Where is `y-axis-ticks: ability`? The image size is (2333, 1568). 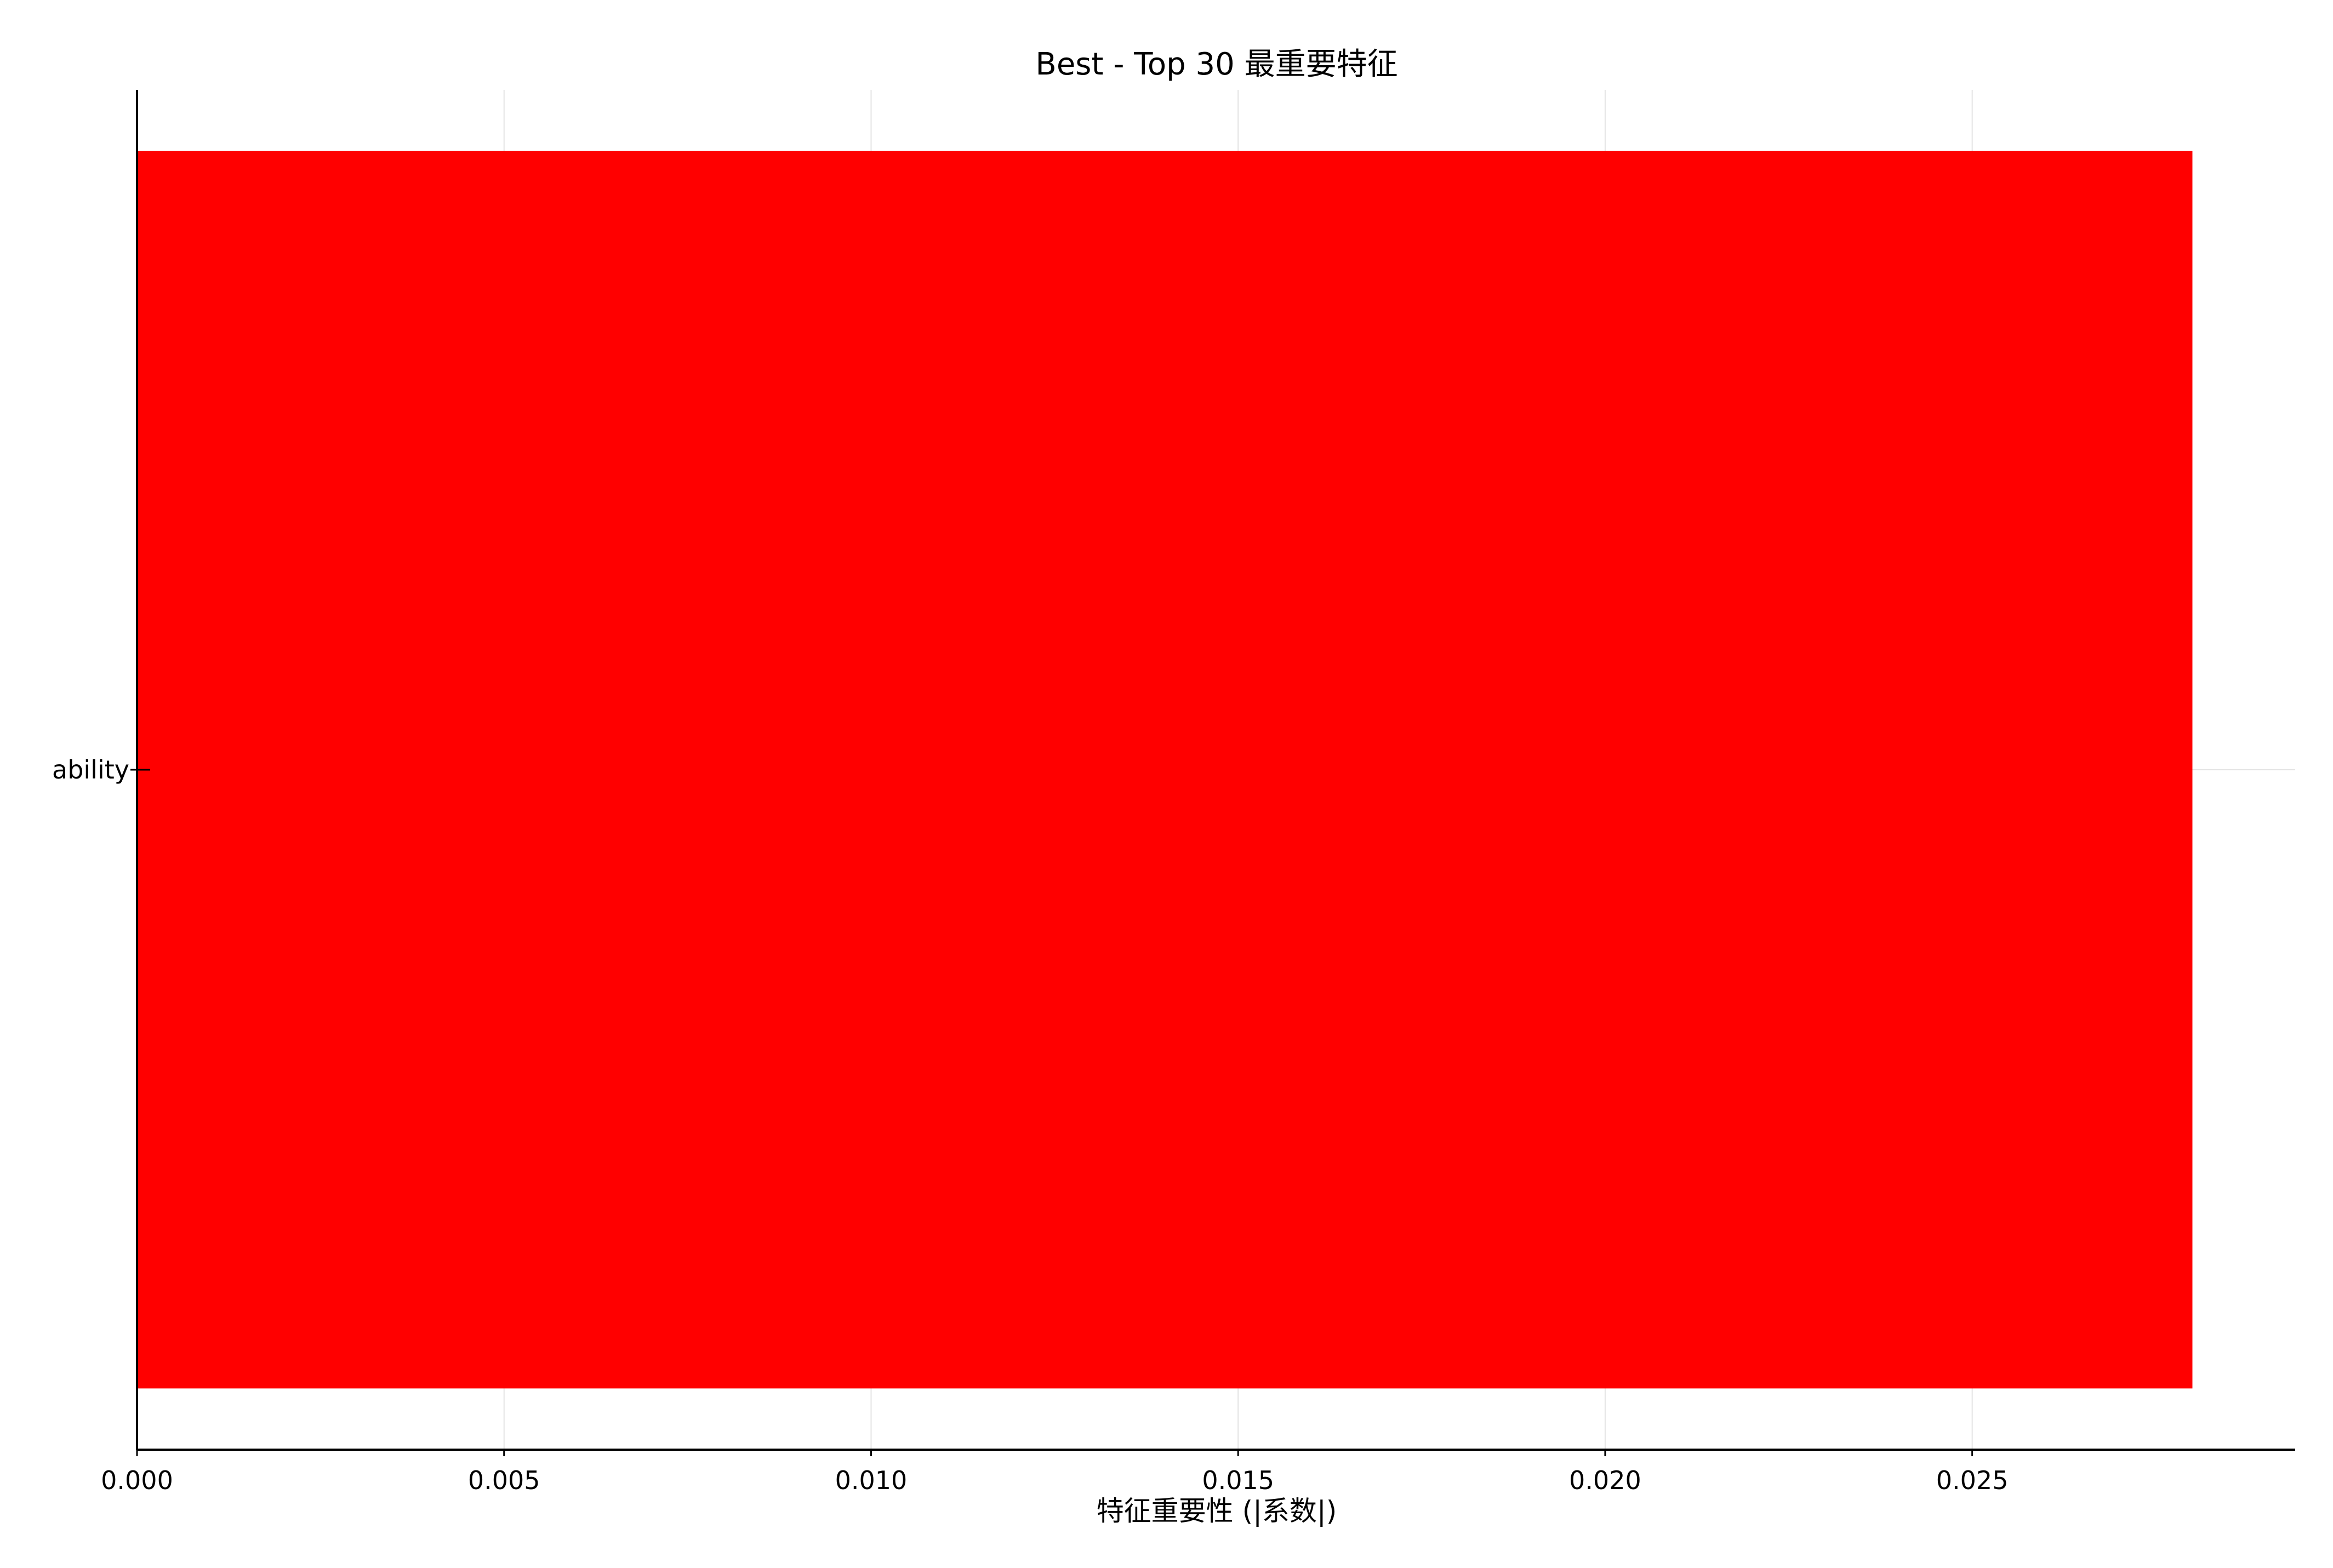
y-axis-ticks: ability is located at coordinates (101, 770).